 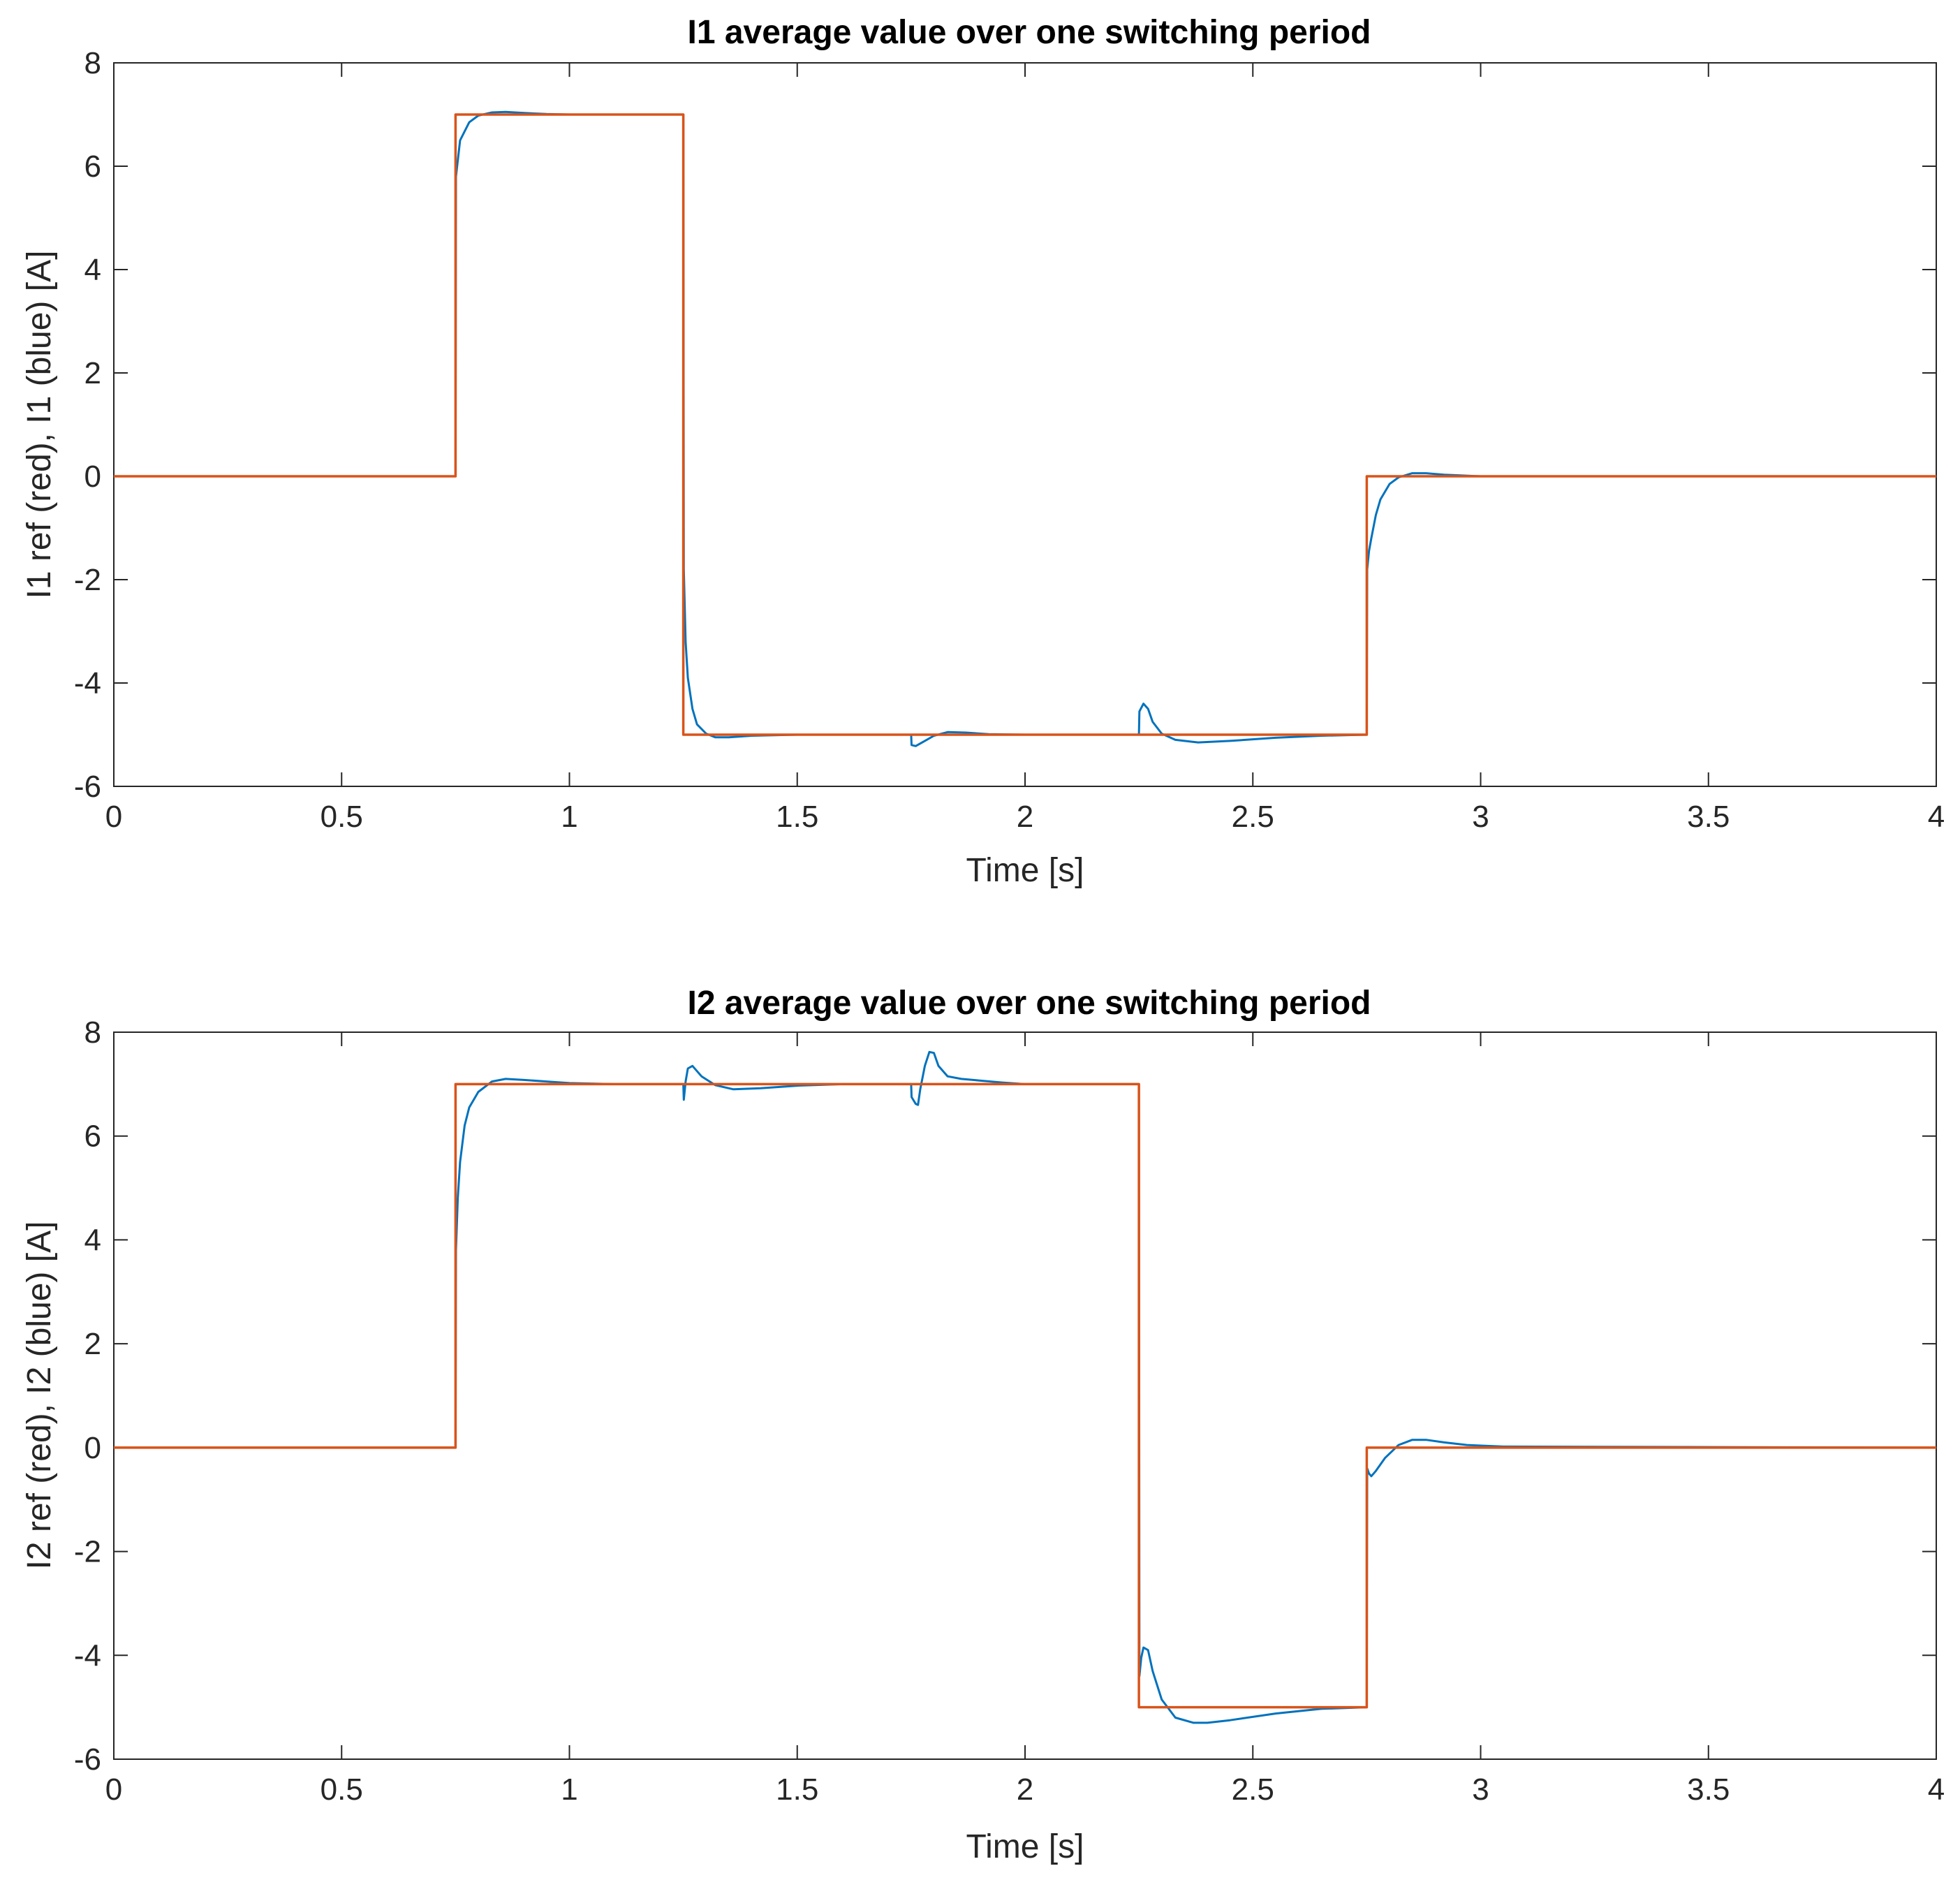 I want to click on y-axis-label: I1 ref (red), I1 (blue) [A], so click(x=40, y=425).